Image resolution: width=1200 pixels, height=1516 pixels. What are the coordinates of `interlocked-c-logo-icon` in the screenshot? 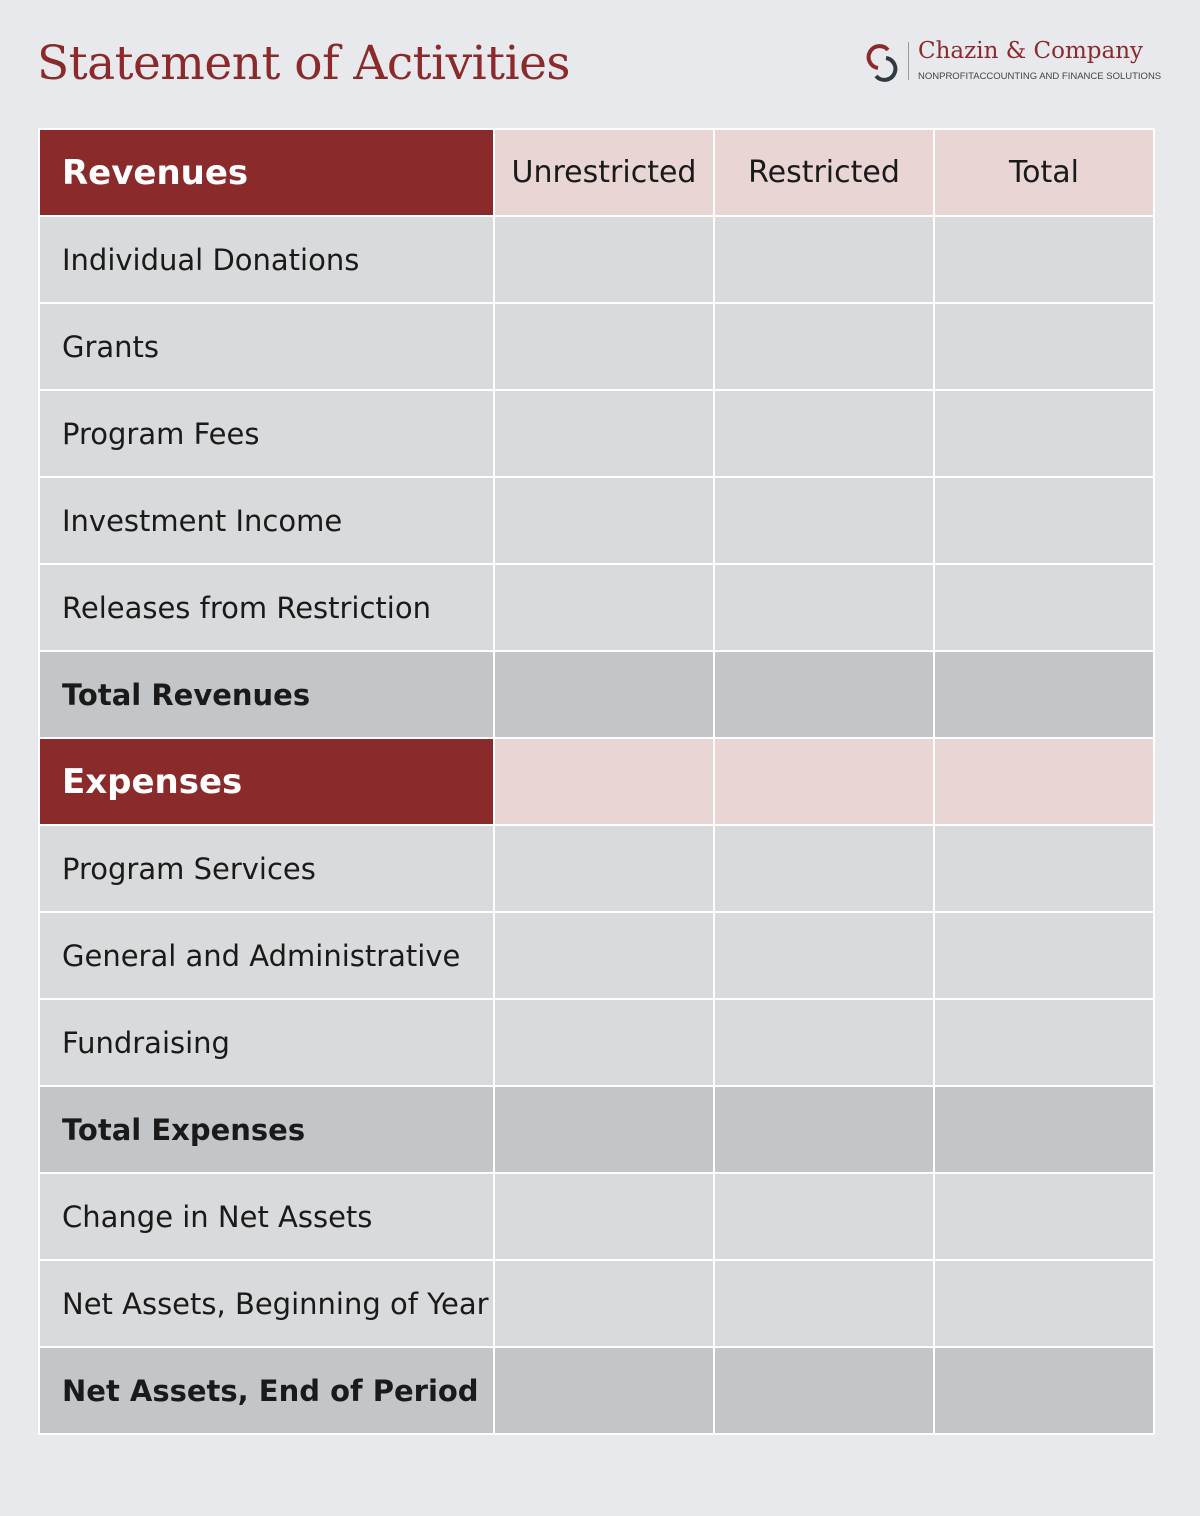 It's located at (882, 63).